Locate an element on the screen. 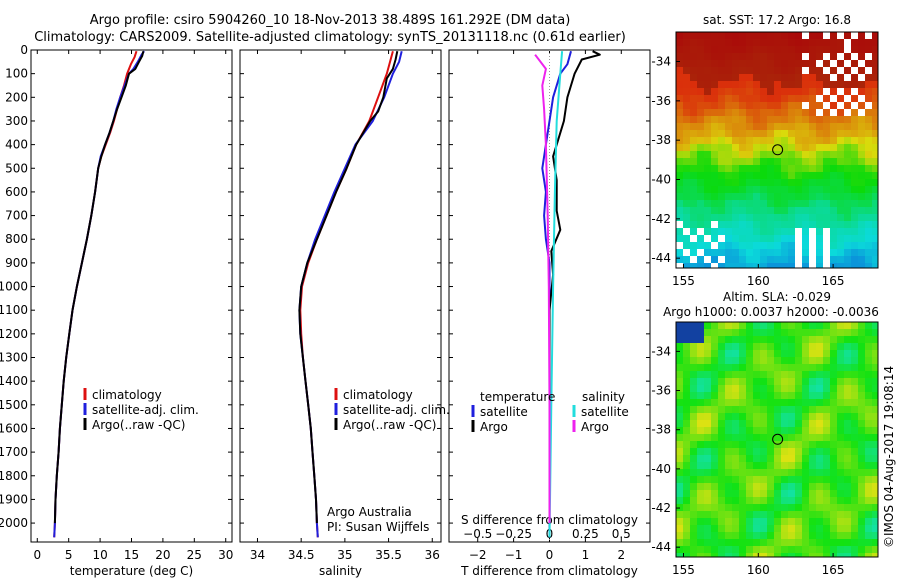 The image size is (900, 580). x-tick-label: 155 is located at coordinates (683, 281).